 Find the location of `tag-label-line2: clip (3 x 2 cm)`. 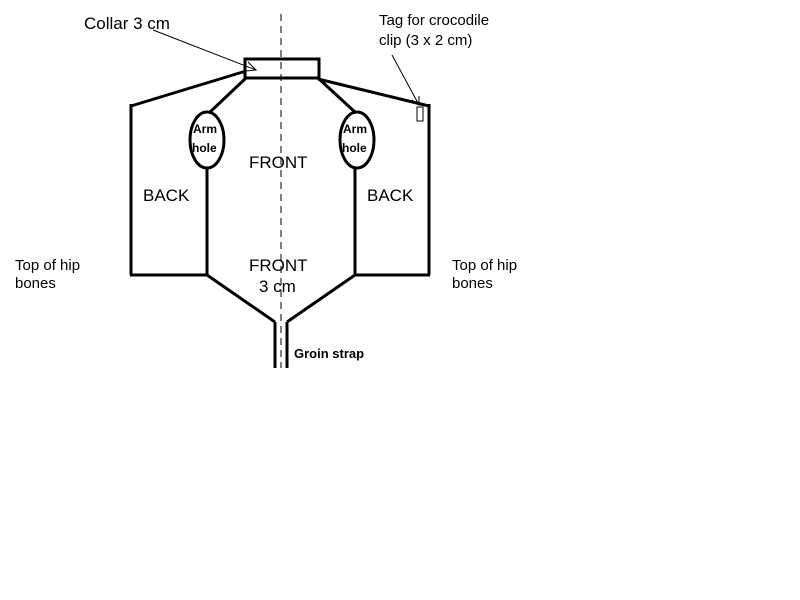

tag-label-line2: clip (3 x 2 cm) is located at coordinates (425, 40).